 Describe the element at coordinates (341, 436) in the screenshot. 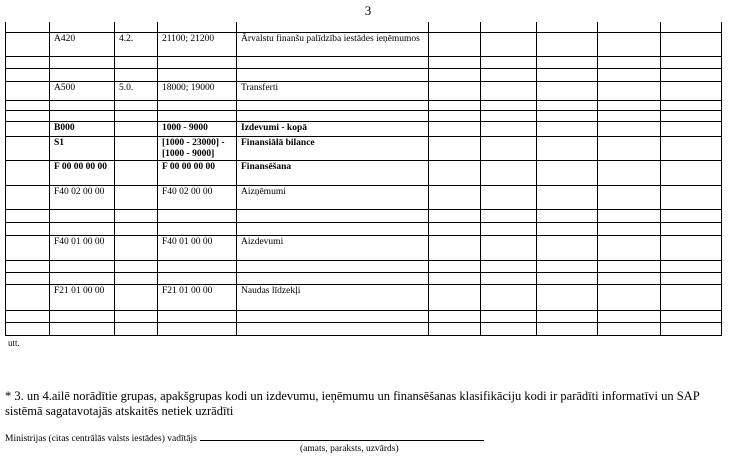

I see `signature-field` at that location.